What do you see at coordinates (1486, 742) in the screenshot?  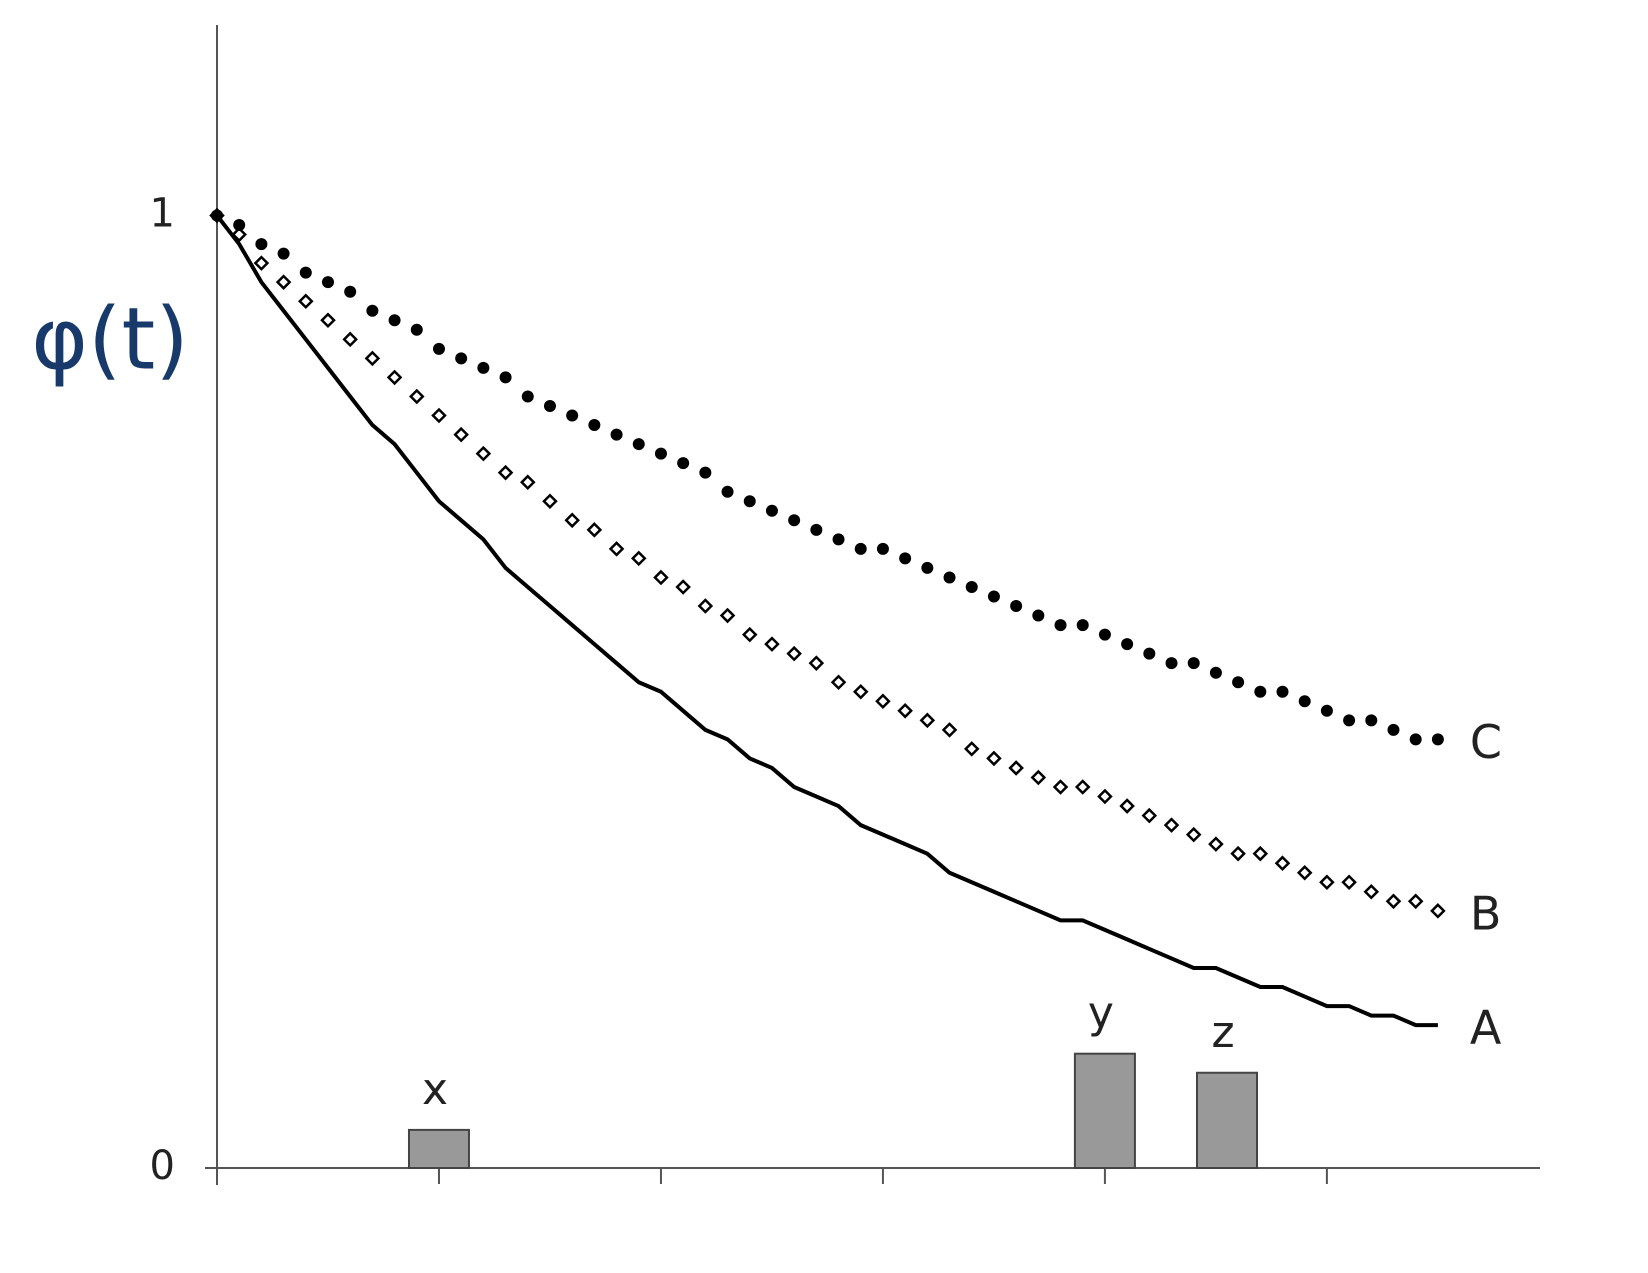 I see `series-label: C` at bounding box center [1486, 742].